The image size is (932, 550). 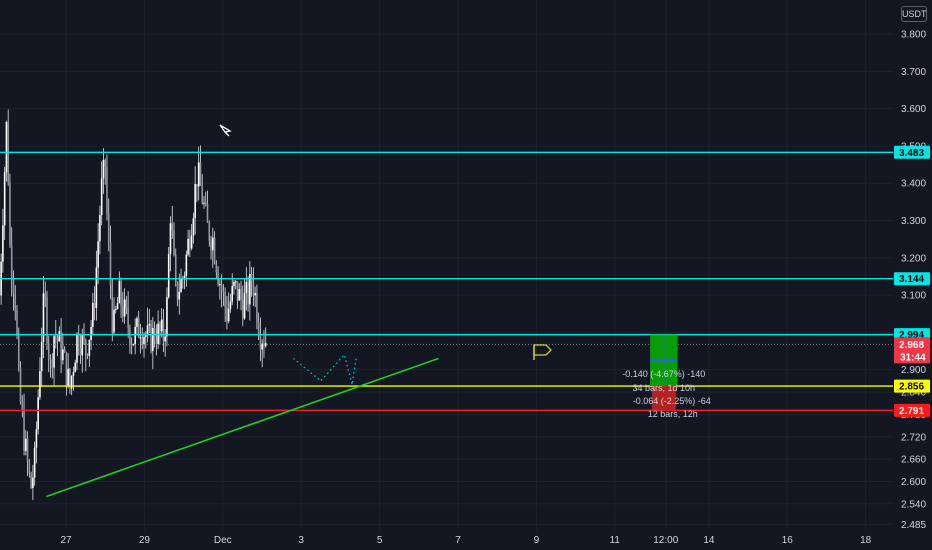 What do you see at coordinates (458, 540) in the screenshot?
I see `time-tick-label: 7` at bounding box center [458, 540].